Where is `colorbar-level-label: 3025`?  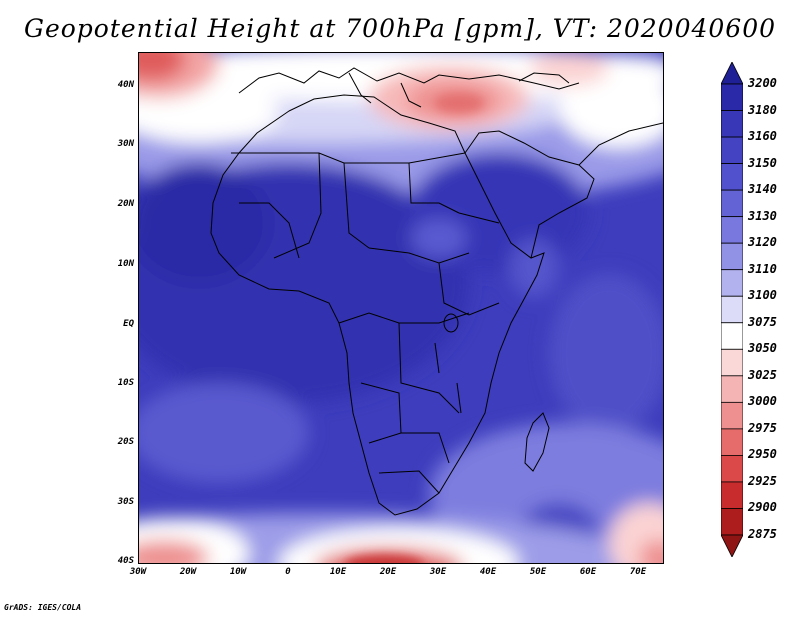
colorbar-level-label: 3025 is located at coordinates (762, 374).